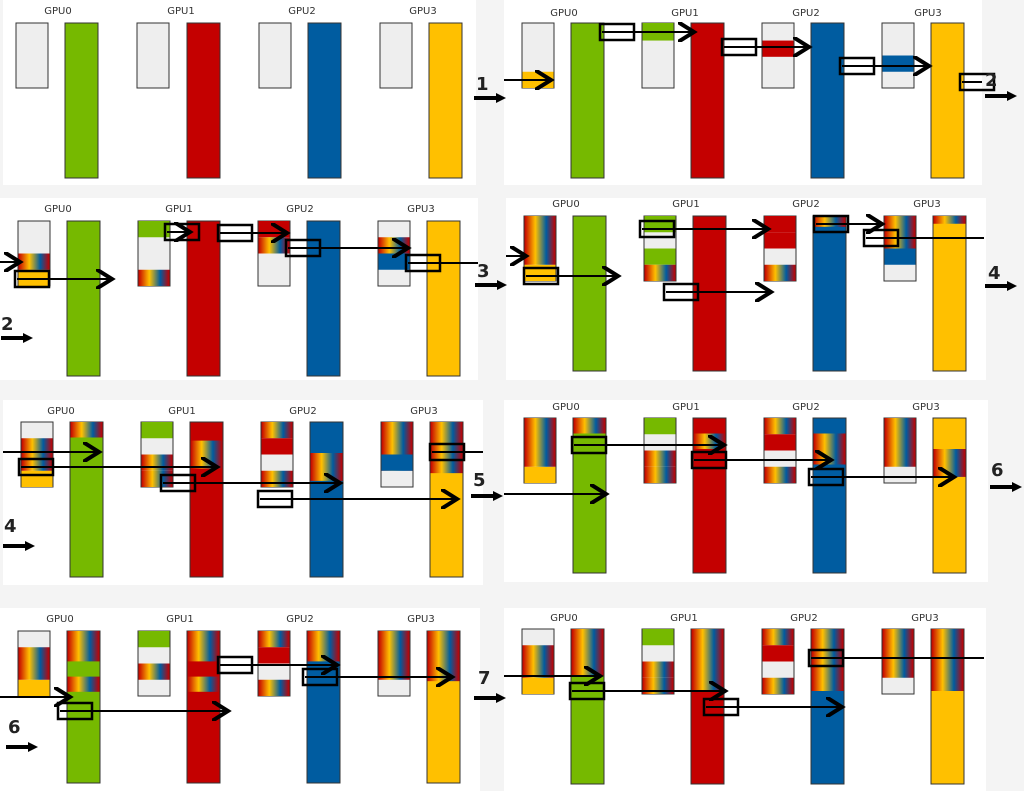 Image resolution: width=1024 pixels, height=791 pixels. Describe the element at coordinates (994, 273) in the screenshot. I see `step-number: 4` at that location.